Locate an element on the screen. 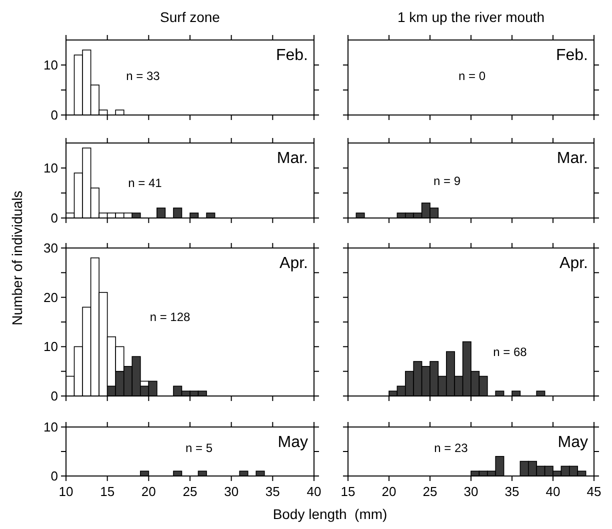 This screenshot has height=529, width=612. x-axis-title: Body length (mm) is located at coordinates (330, 514).